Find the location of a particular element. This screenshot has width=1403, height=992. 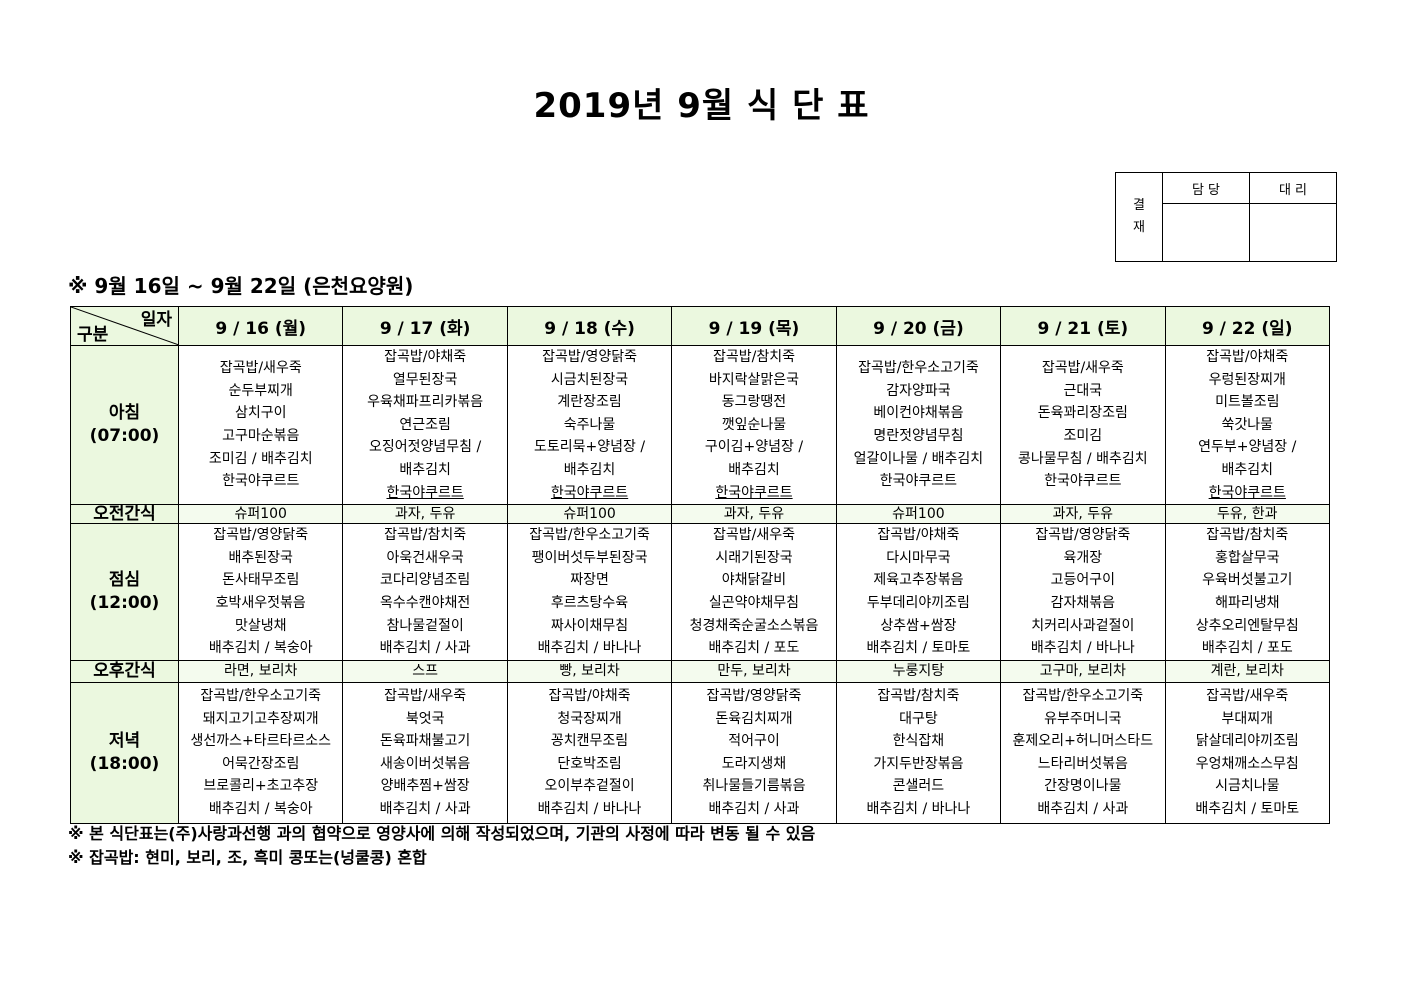

row-label-name: 아침 is located at coordinates (124, 413).